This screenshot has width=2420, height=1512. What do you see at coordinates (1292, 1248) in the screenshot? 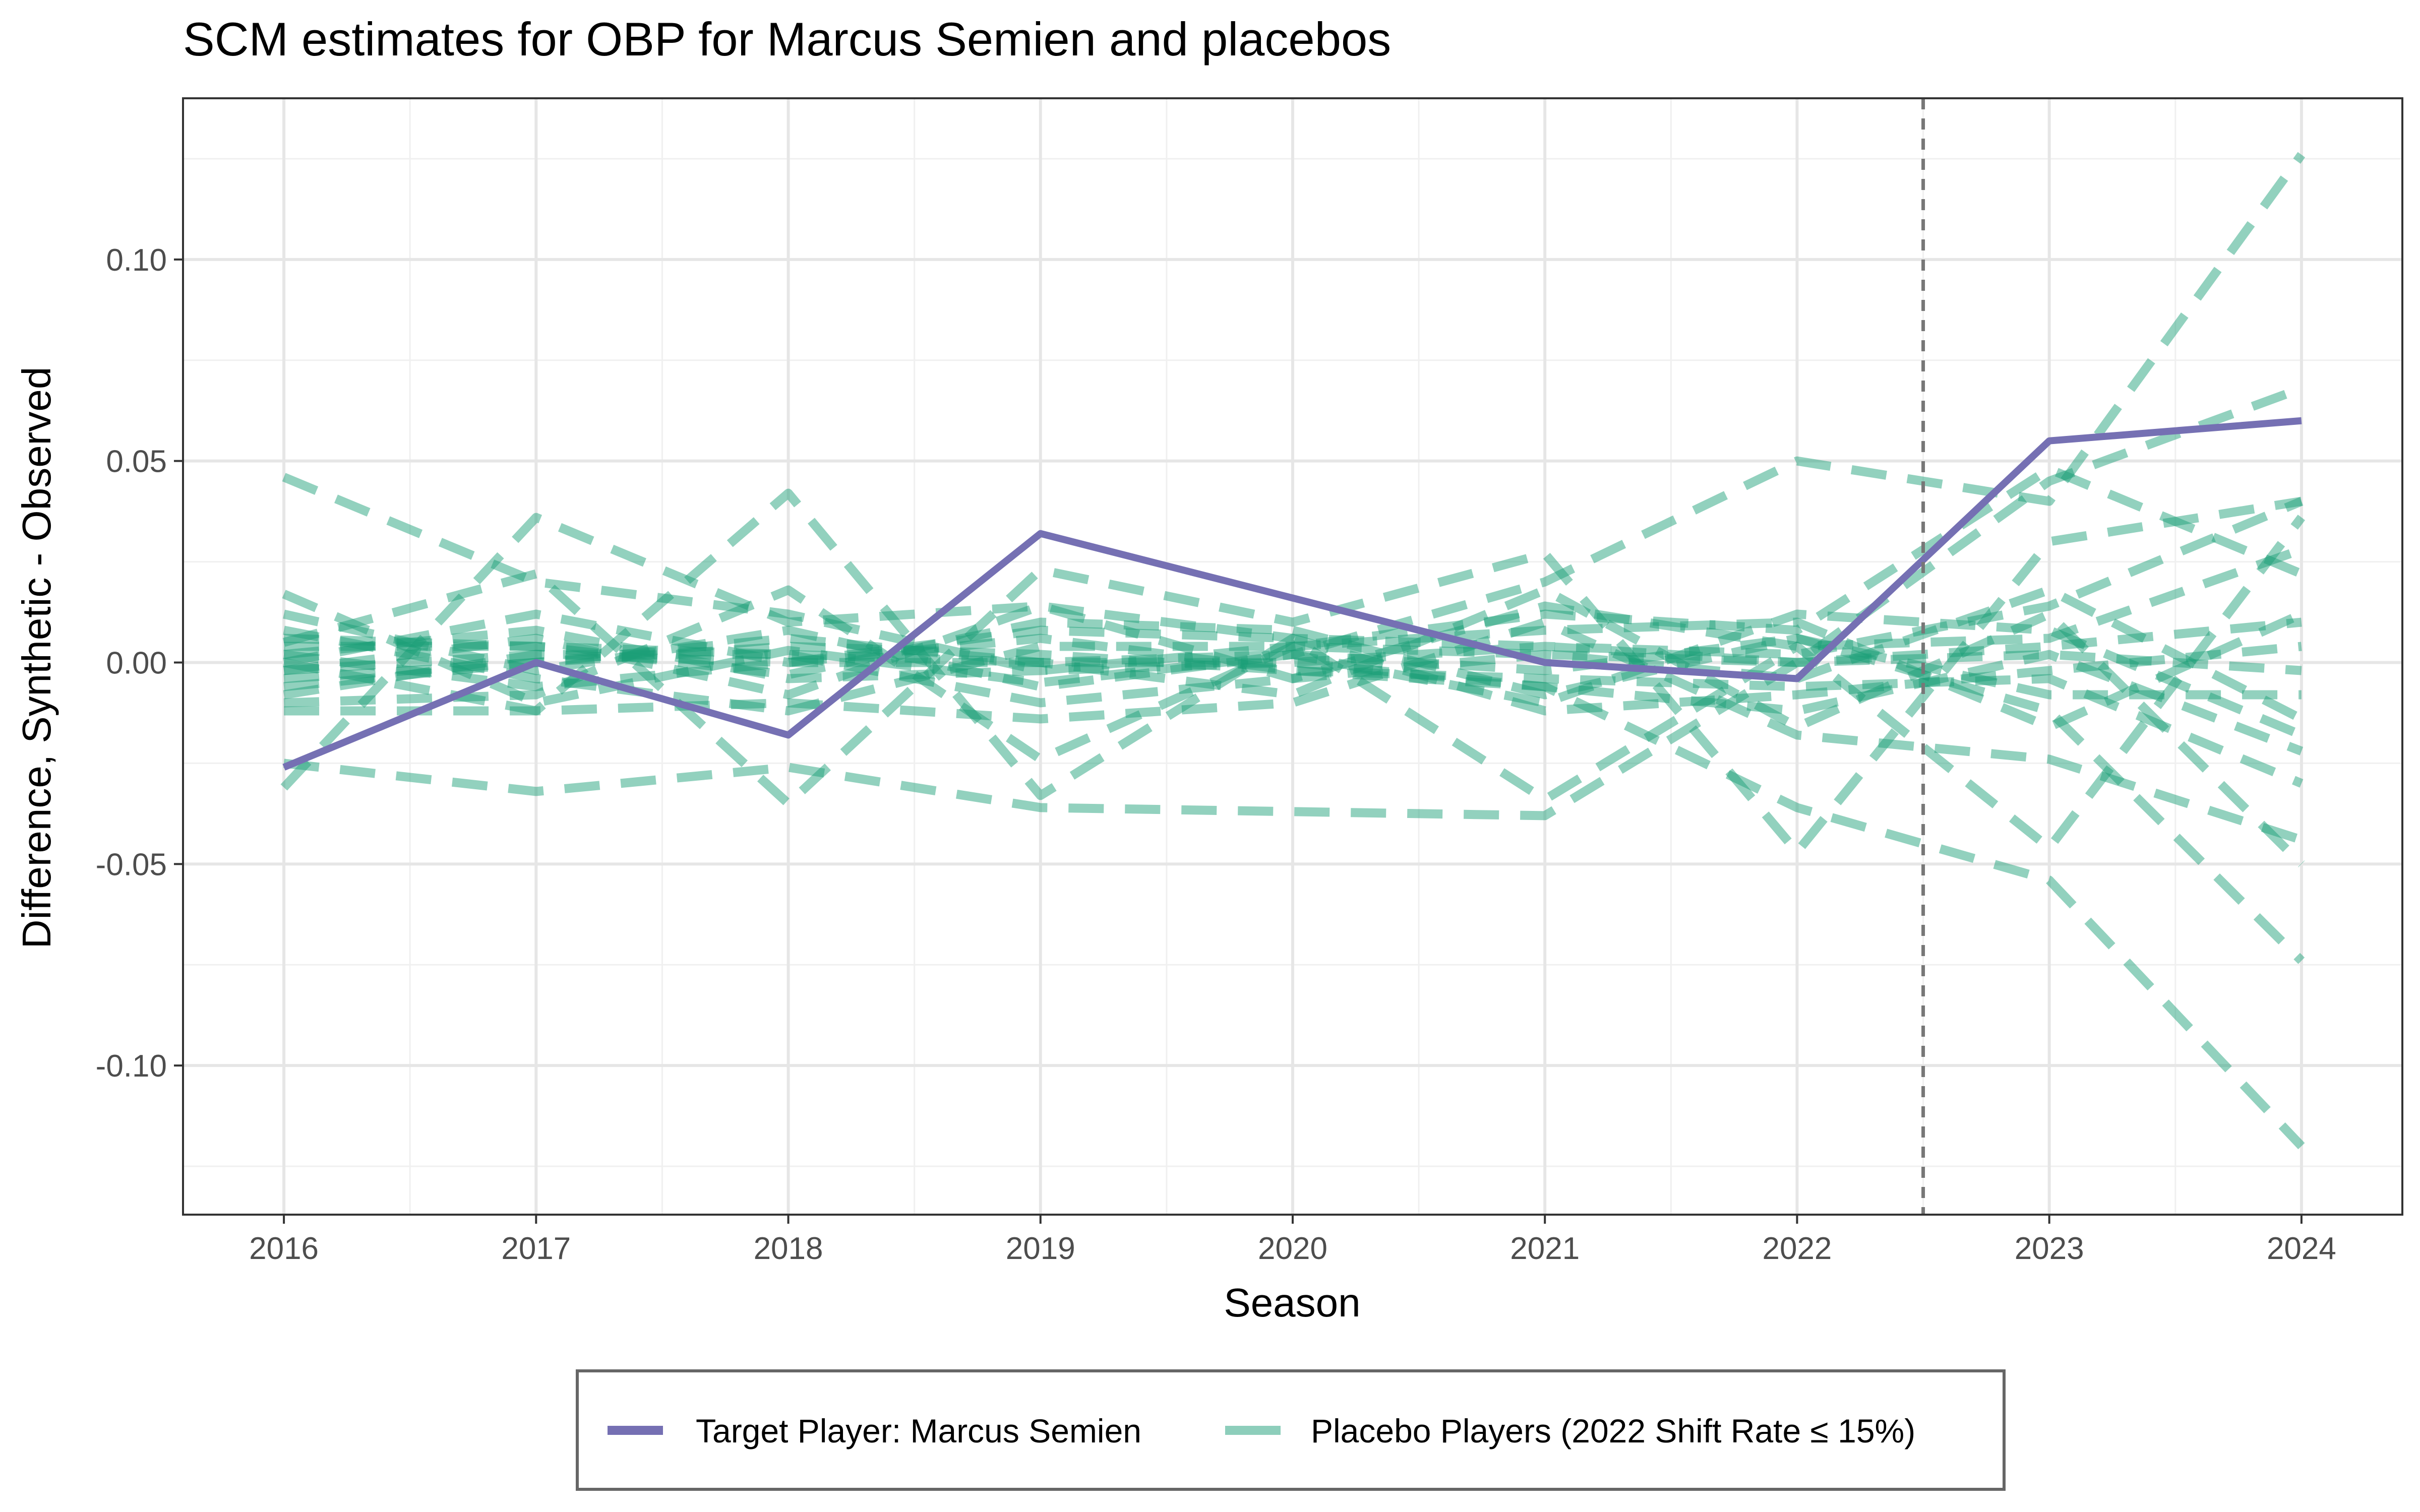
I see `x-tick-label: 2020` at bounding box center [1292, 1248].